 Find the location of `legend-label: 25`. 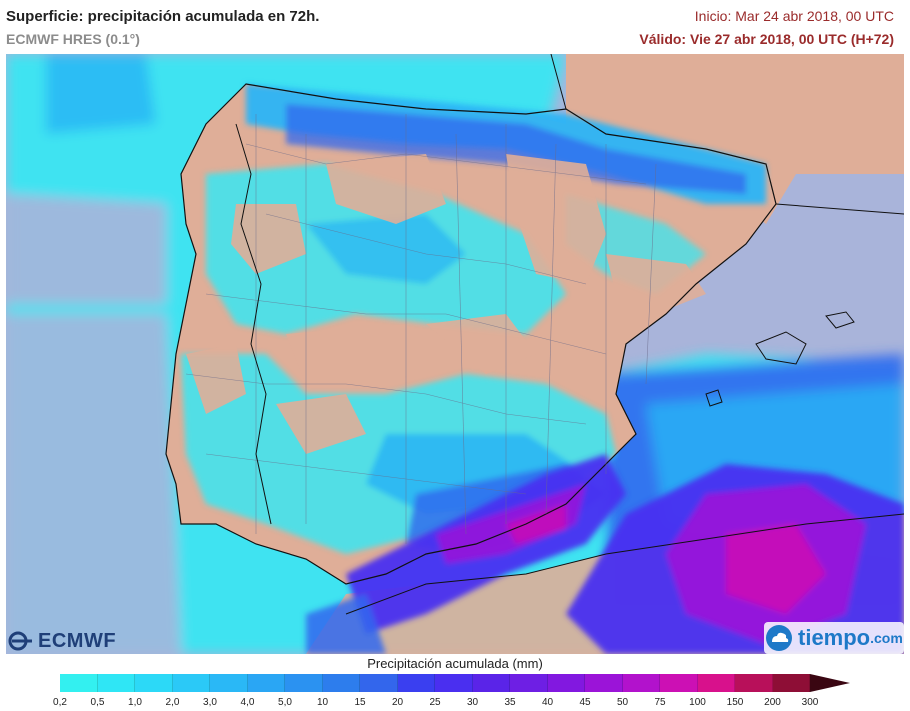

legend-label: 25 is located at coordinates (435, 702).